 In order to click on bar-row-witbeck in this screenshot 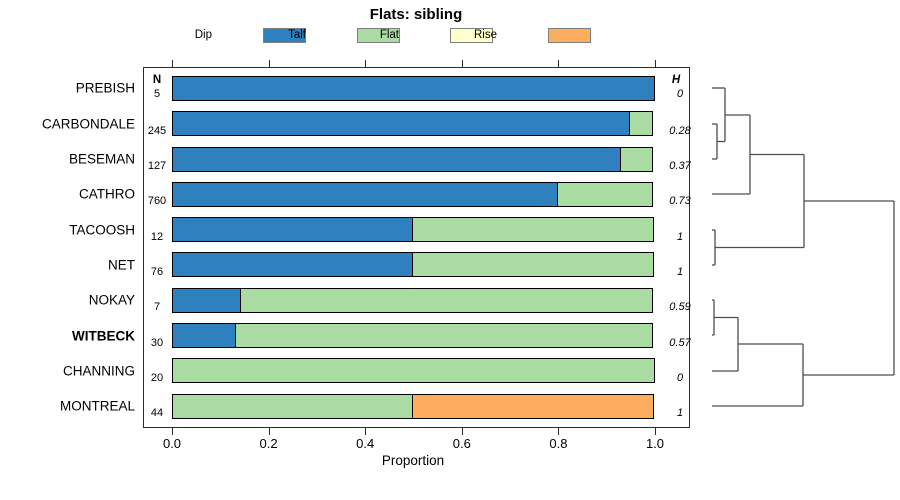, I will do `click(413, 336)`.